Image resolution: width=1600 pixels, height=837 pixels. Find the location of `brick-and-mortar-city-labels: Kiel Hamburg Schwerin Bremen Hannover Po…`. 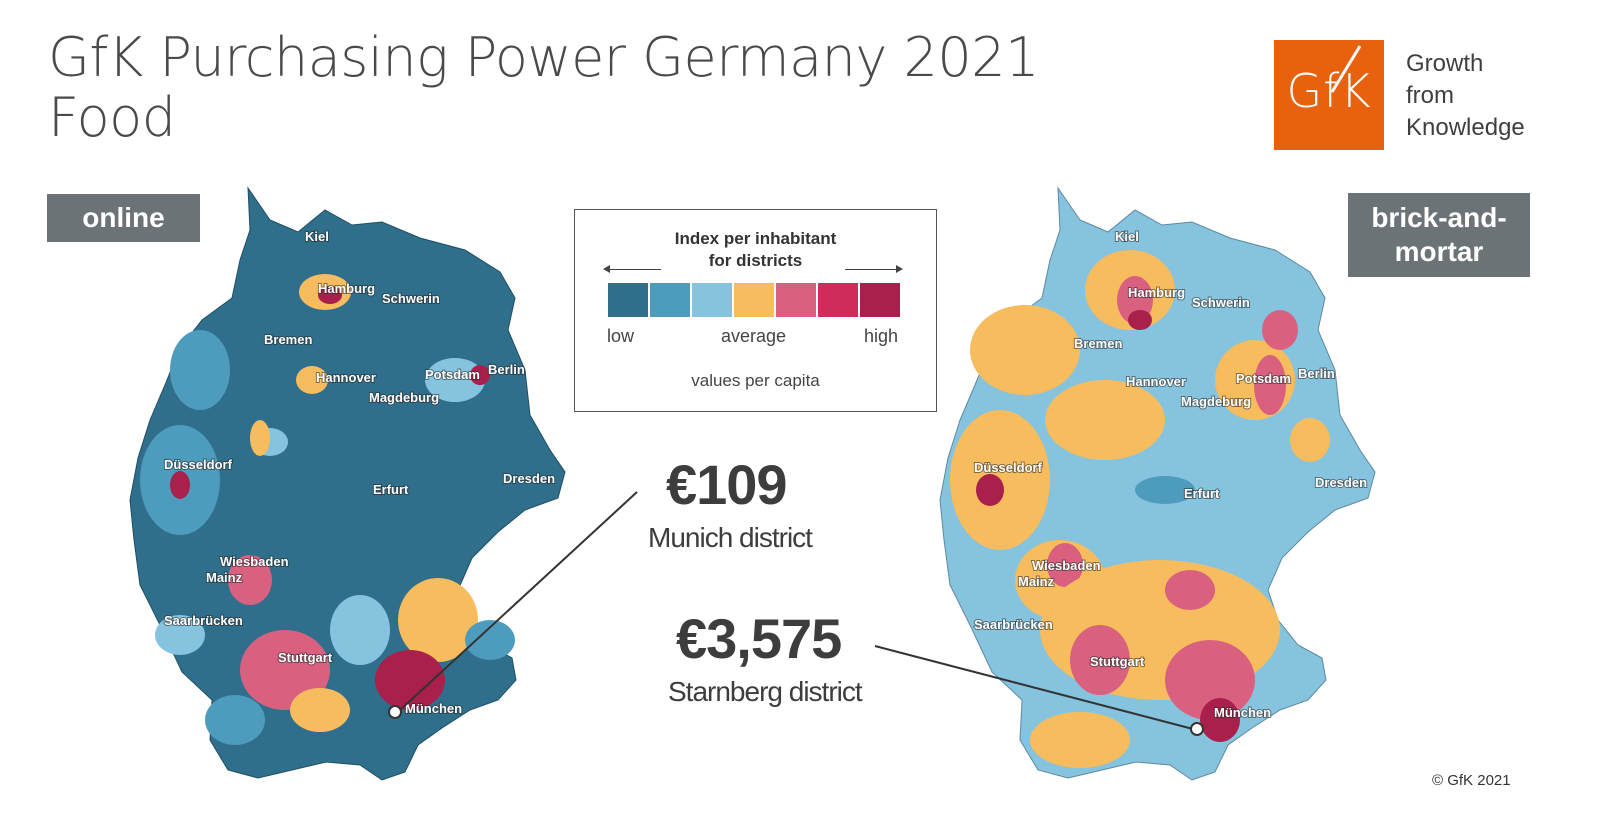

brick-and-mortar-city-labels: Kiel Hamburg Schwerin Bremen Hannover Po… is located at coordinates (1170, 474).